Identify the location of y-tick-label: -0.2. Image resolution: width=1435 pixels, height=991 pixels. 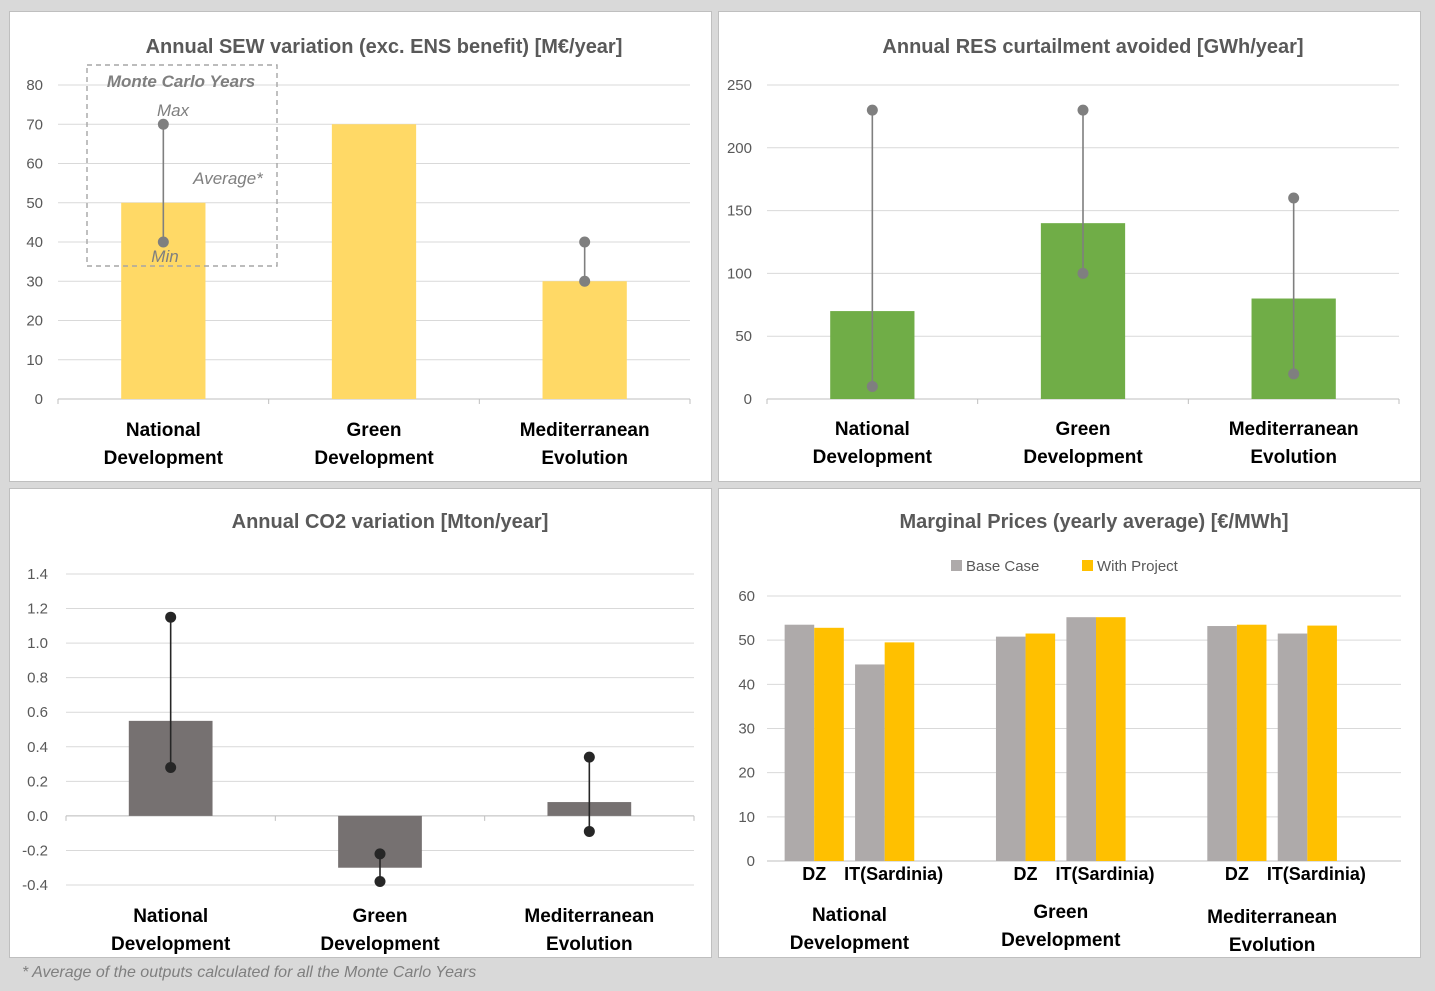
(35, 850).